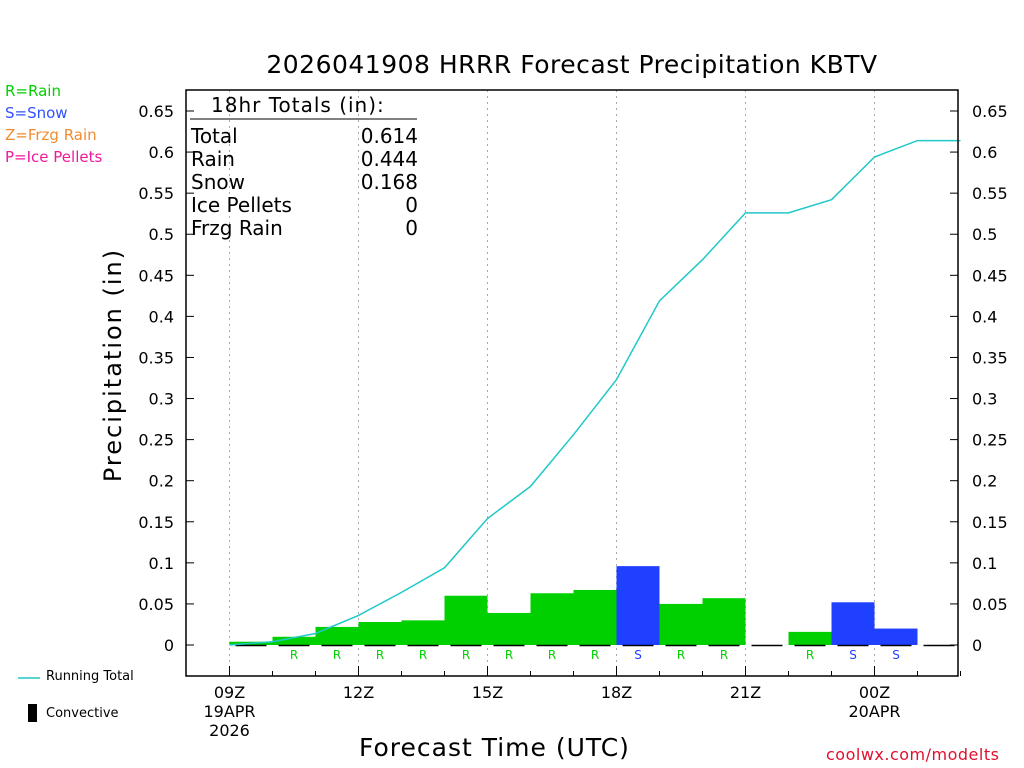 Image resolution: width=1024 pixels, height=768 pixels. Describe the element at coordinates (389, 182) in the screenshot. I see `totals-value-snow: 0.168` at that location.